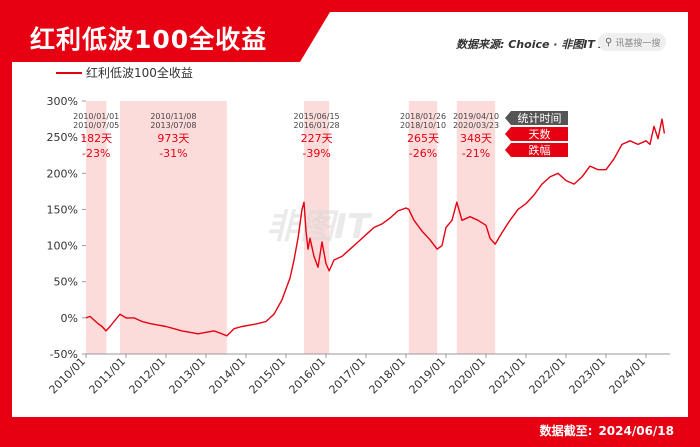 The width and height of the screenshot is (700, 447). What do you see at coordinates (188, 376) in the screenshot?
I see `x-tick-label-3: 2013/01` at bounding box center [188, 376].